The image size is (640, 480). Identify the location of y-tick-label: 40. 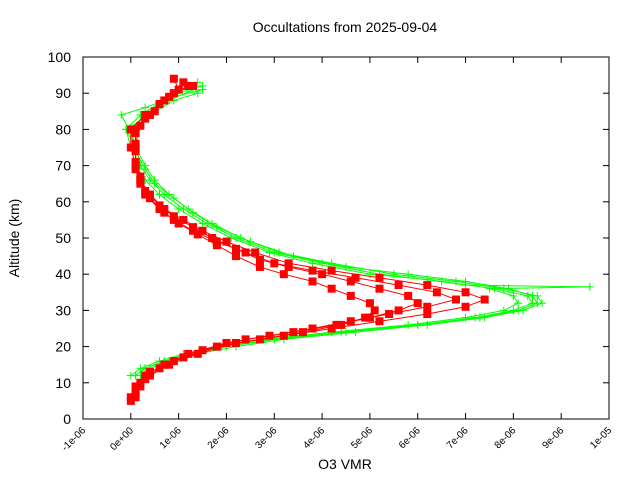
(63, 274).